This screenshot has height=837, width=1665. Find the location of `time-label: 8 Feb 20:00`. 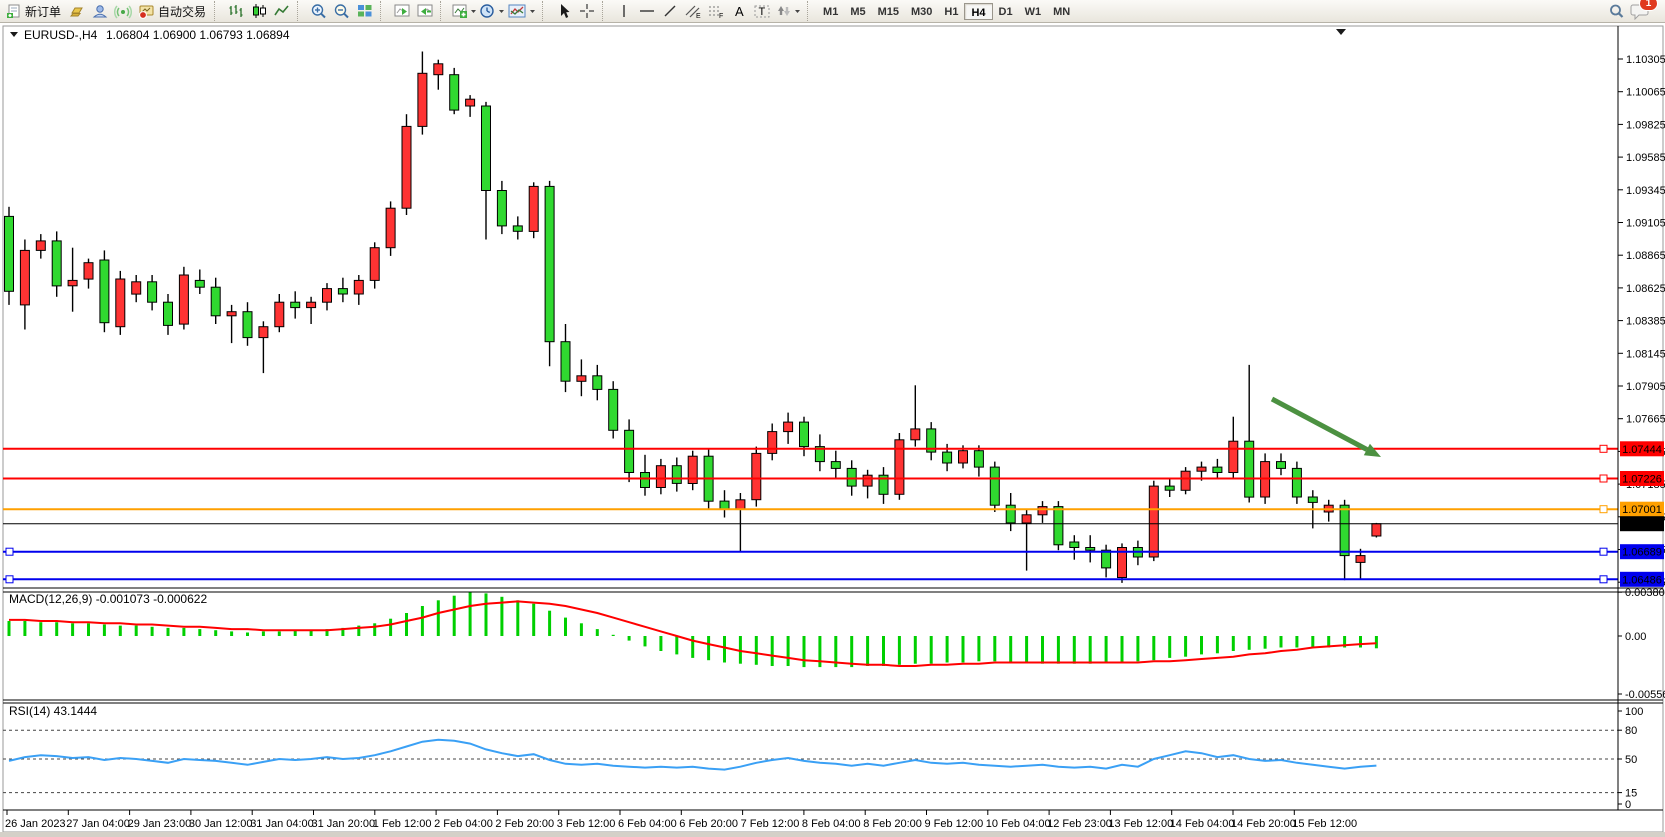

time-label: 8 Feb 20:00 is located at coordinates (892, 824).